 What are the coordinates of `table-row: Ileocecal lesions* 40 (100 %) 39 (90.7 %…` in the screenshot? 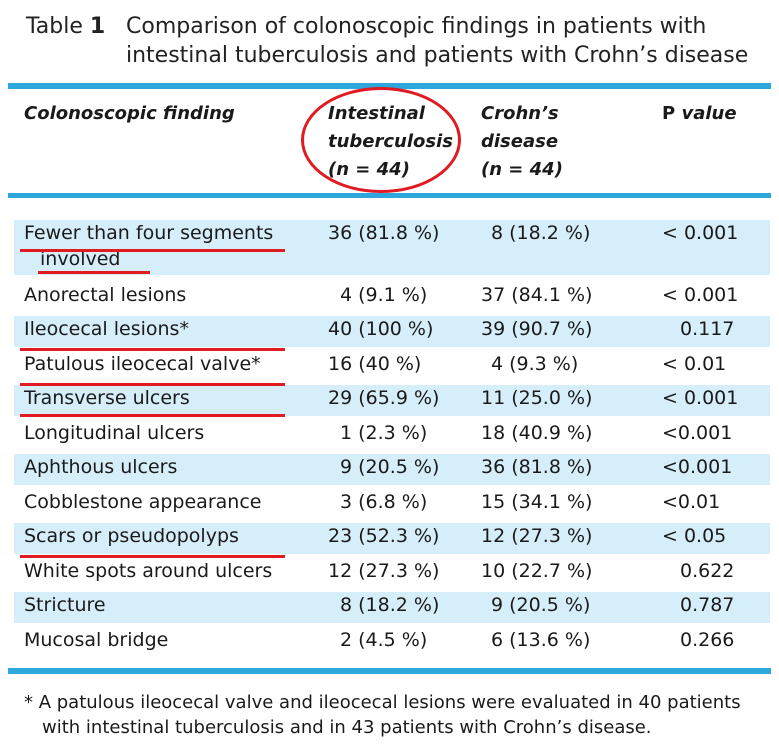 It's located at (392, 331).